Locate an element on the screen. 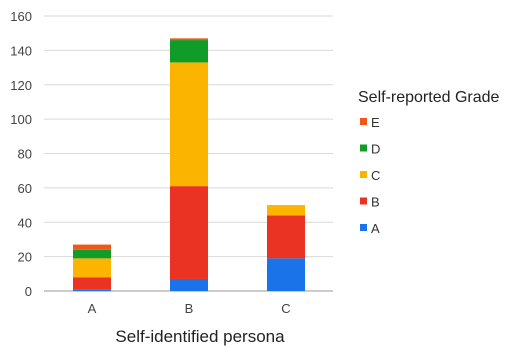 This screenshot has width=521, height=348. x-tick-label: B is located at coordinates (189, 308).